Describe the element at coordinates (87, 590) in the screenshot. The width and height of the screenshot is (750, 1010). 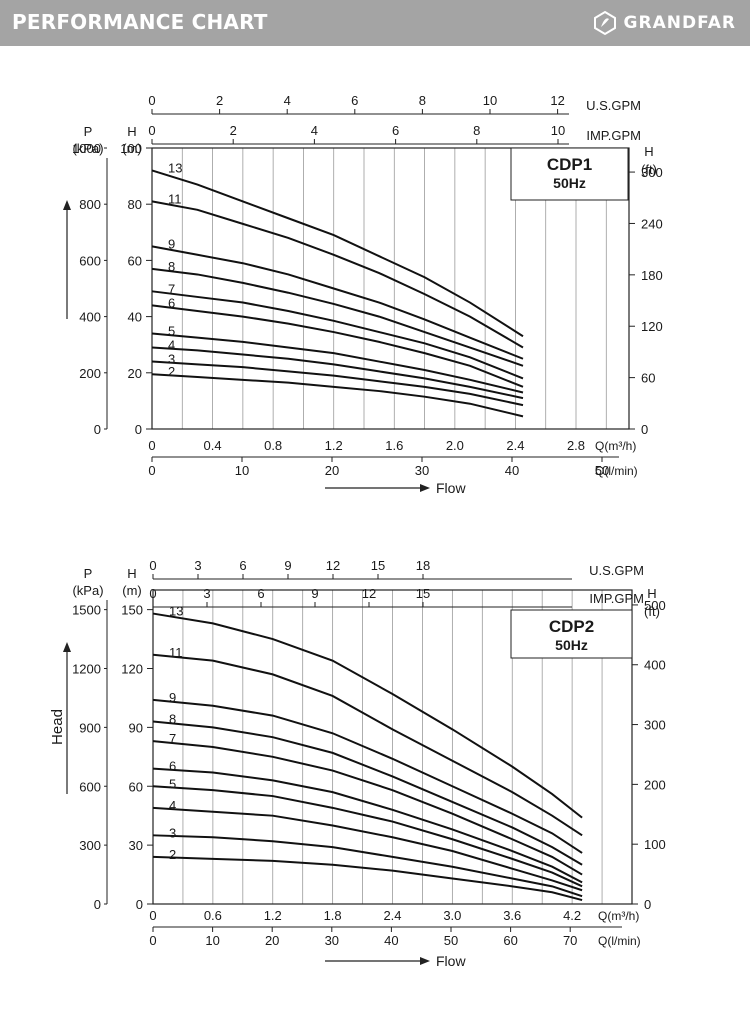
I see `cdp2-kpa-unit: (kPa)` at that location.